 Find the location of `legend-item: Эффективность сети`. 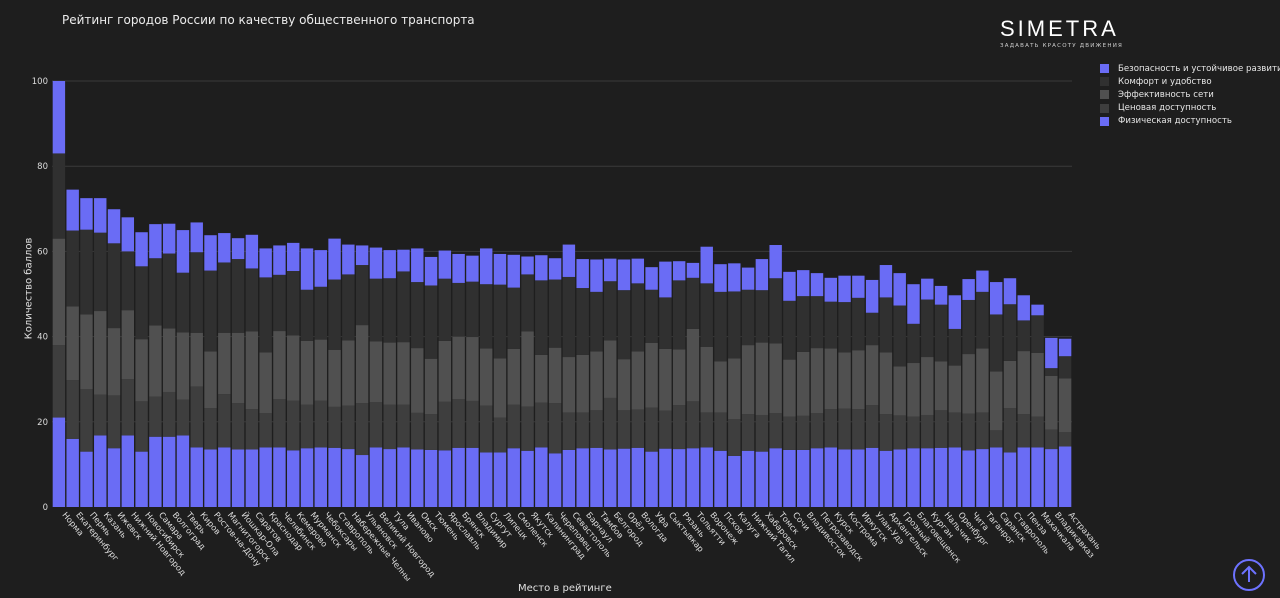

legend-item: Эффективность сети is located at coordinates (1190, 94).